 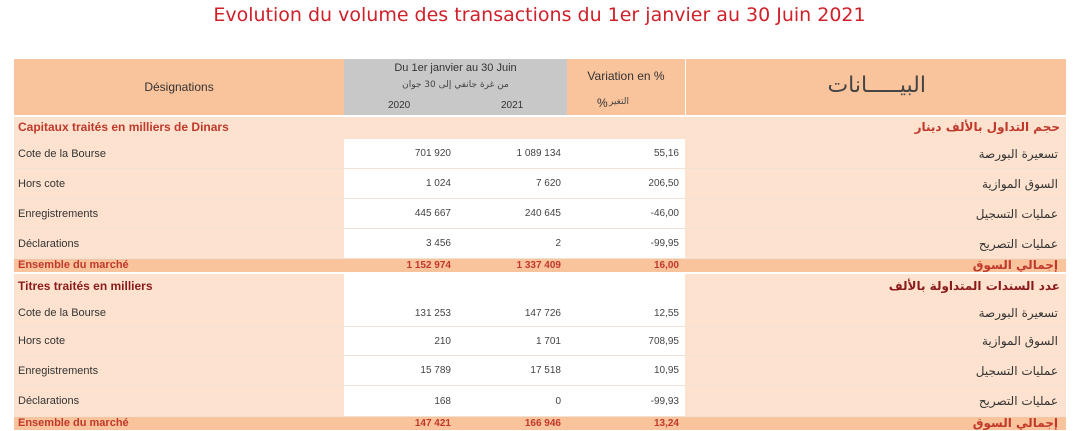 What do you see at coordinates (512, 371) in the screenshot?
I see `row-value-2021: 17 518` at bounding box center [512, 371].